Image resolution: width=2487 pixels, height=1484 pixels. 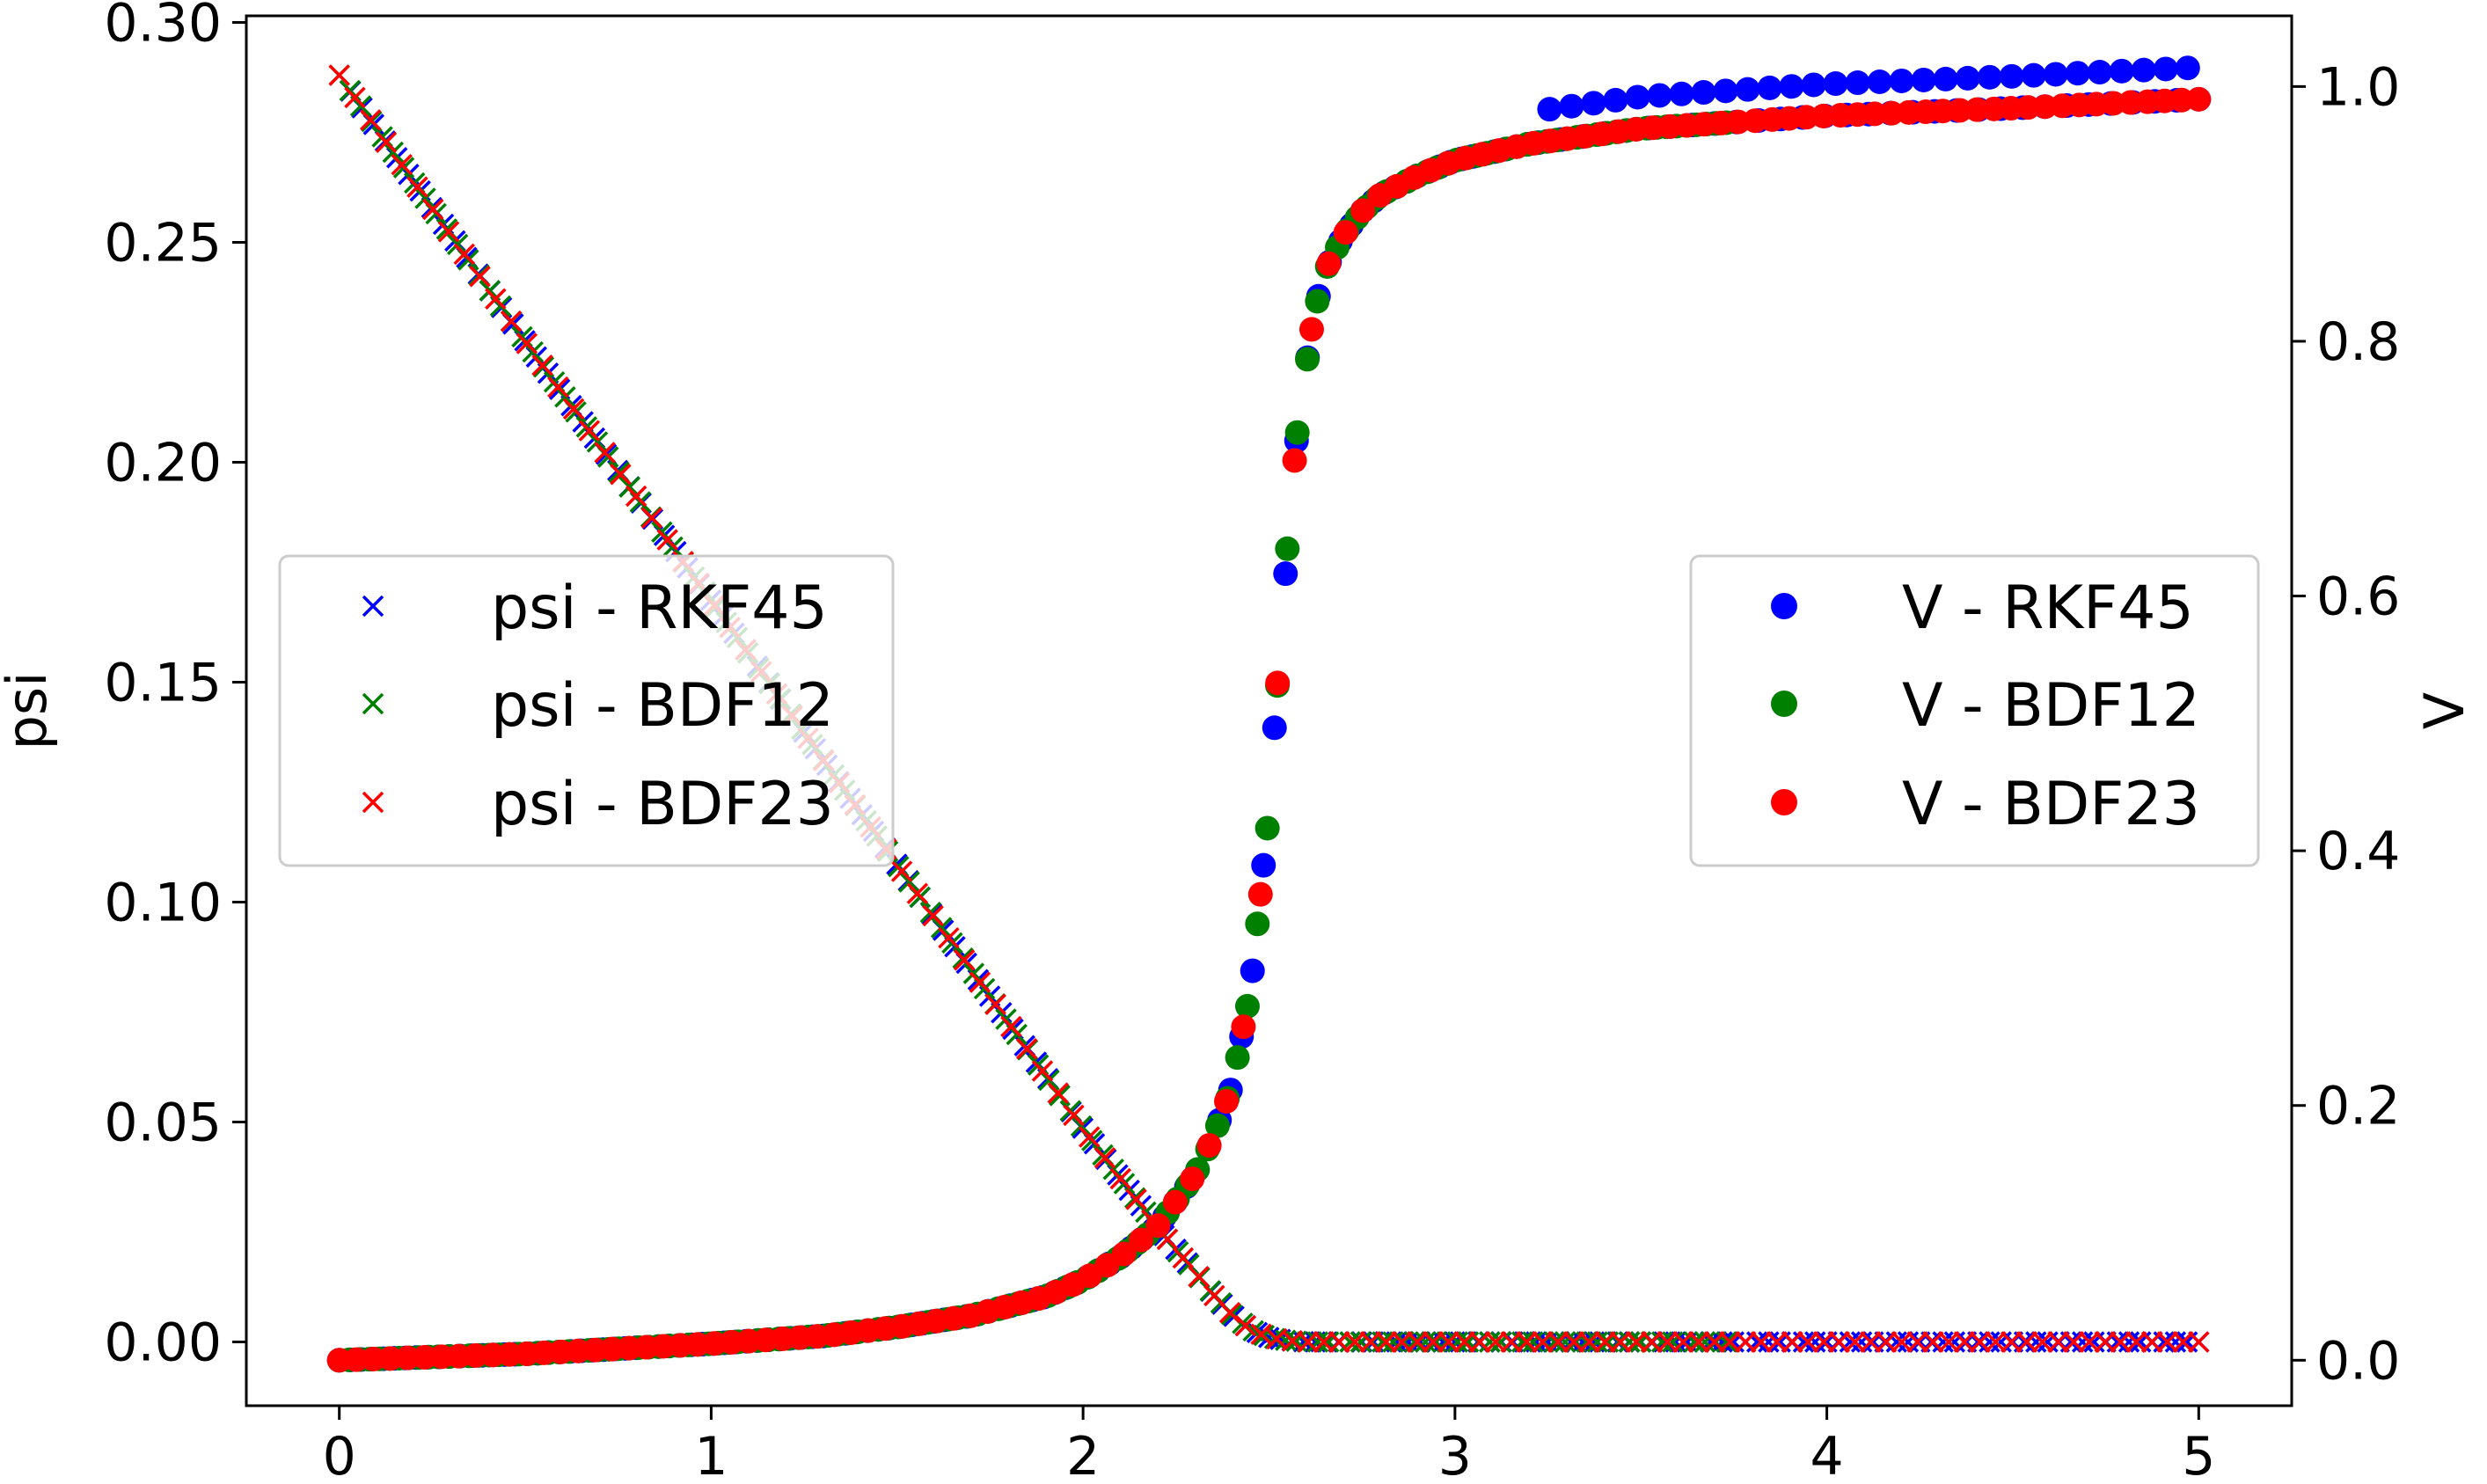 What do you see at coordinates (2358, 851) in the screenshot?
I see `y-right-tick-label: 0.4` at bounding box center [2358, 851].